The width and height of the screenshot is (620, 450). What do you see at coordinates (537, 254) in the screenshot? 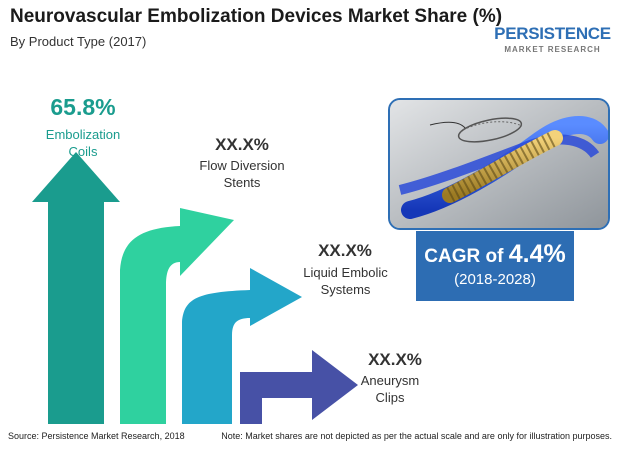
I see `cagr-value: 4.4%` at bounding box center [537, 254].